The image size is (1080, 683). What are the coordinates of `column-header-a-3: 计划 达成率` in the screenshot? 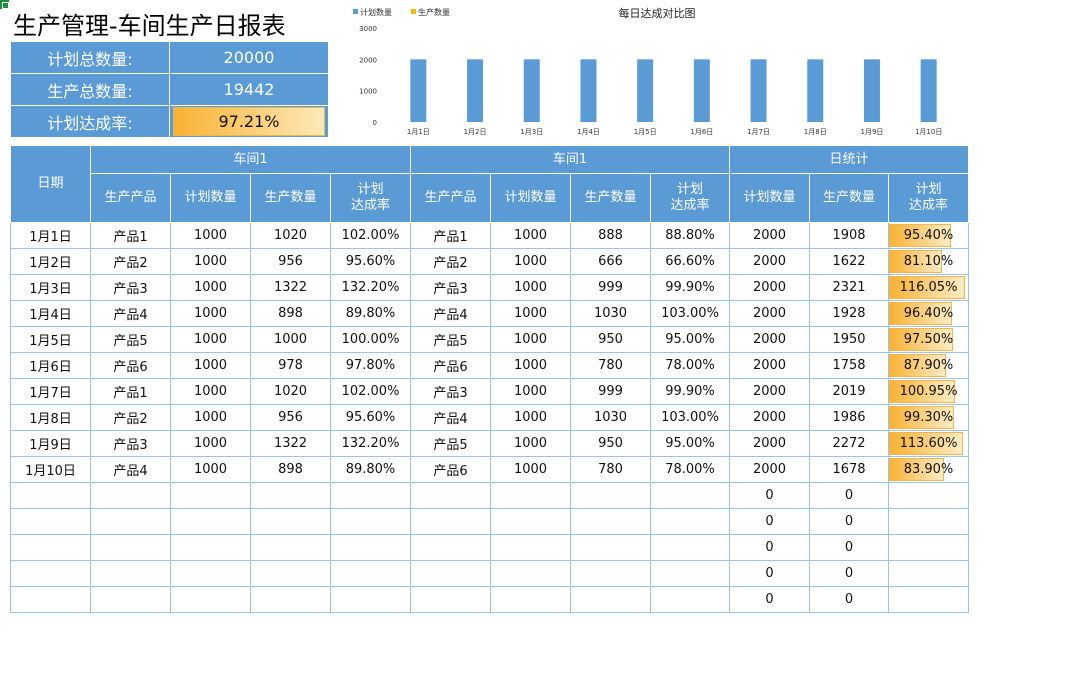 It's located at (370, 198).